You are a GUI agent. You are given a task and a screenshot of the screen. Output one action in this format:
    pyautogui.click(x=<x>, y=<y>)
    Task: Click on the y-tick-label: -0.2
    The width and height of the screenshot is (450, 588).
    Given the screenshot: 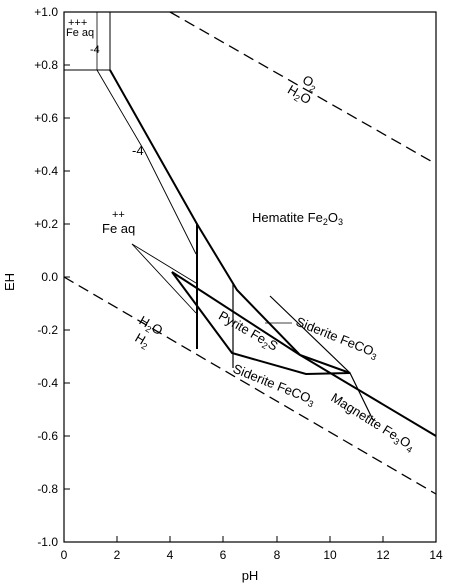 What is the action you would take?
    pyautogui.click(x=47, y=330)
    